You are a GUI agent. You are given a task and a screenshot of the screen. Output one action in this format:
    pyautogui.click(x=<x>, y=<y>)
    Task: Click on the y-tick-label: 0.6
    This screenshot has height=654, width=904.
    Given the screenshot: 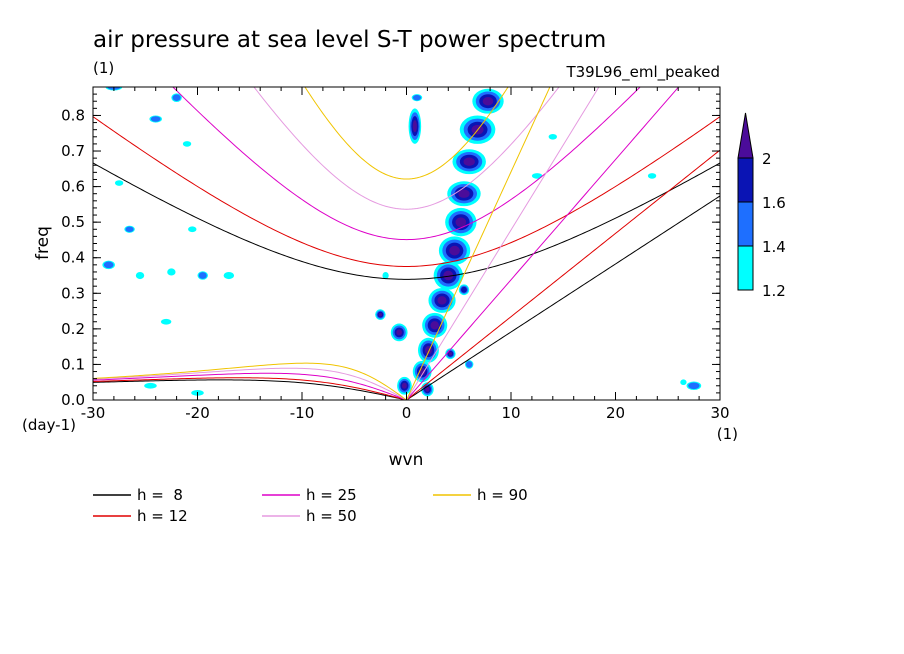 What is the action you would take?
    pyautogui.click(x=73, y=187)
    